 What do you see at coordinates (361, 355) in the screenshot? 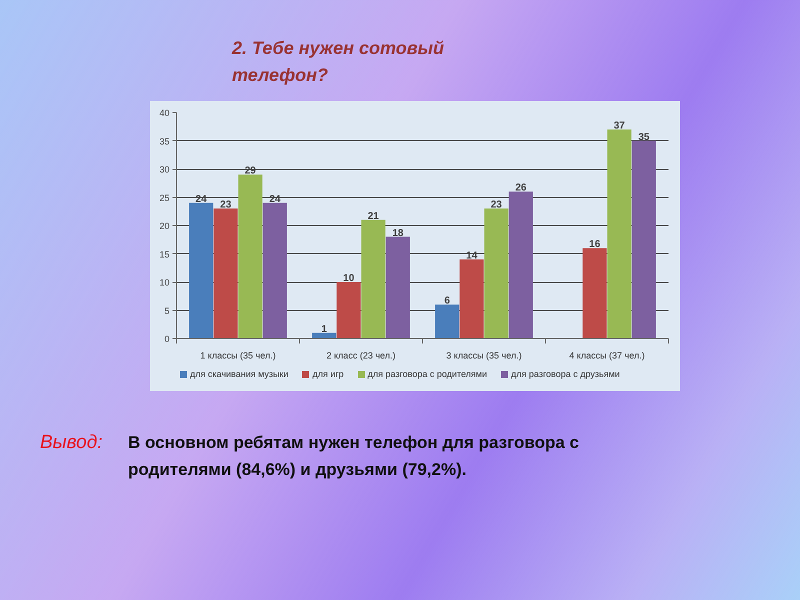
I see `x-tick-label: 2 класс (23 чел.)` at bounding box center [361, 355].